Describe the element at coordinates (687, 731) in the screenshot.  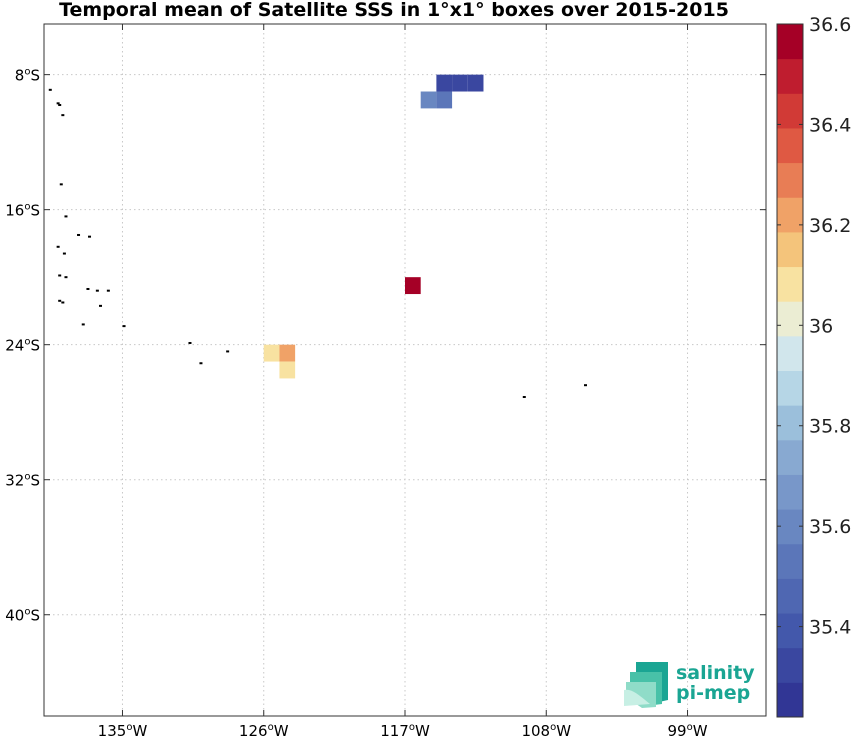
I see `x-tick-label-4: 99oW` at that location.